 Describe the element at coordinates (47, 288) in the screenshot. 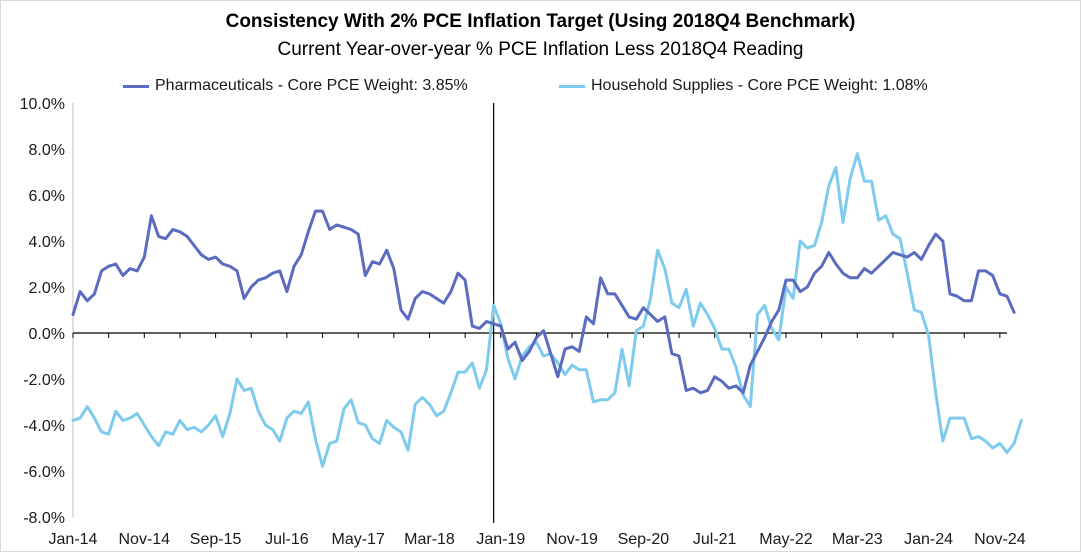

I see `y-tick-label: 2.0%` at that location.